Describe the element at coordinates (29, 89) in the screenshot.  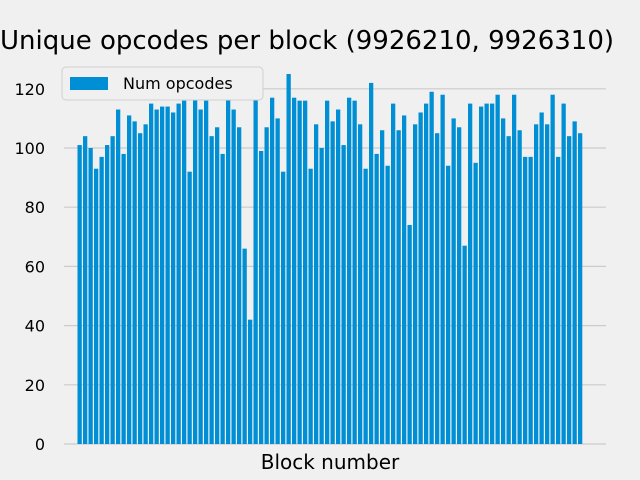
I see `y-tick-label: 120` at that location.